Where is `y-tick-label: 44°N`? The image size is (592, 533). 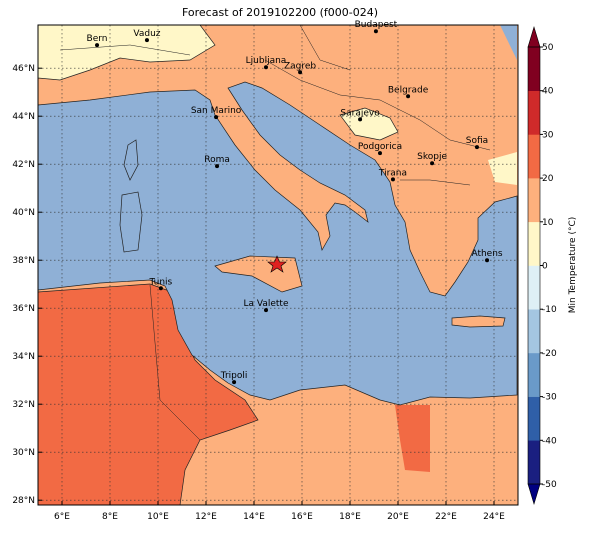
y-tick-label: 44°N is located at coordinates (23, 117).